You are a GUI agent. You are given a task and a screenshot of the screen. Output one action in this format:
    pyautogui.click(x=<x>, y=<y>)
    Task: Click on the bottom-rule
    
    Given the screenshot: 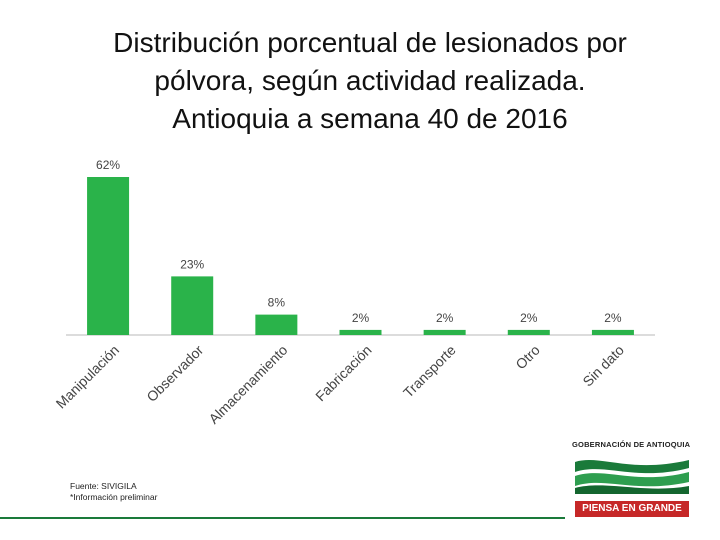 What is the action you would take?
    pyautogui.click(x=282, y=518)
    